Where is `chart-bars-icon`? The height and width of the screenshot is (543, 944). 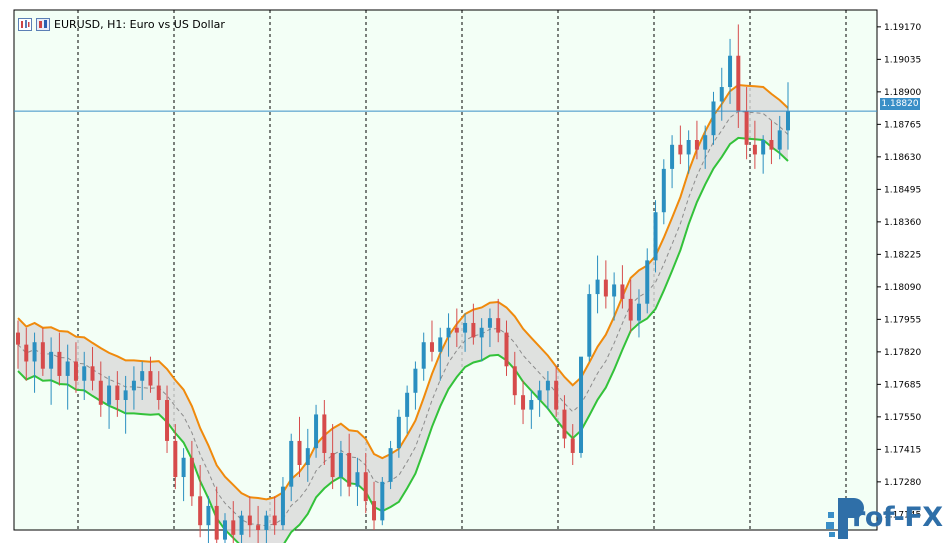
chart-bars-icon is located at coordinates (25, 24).